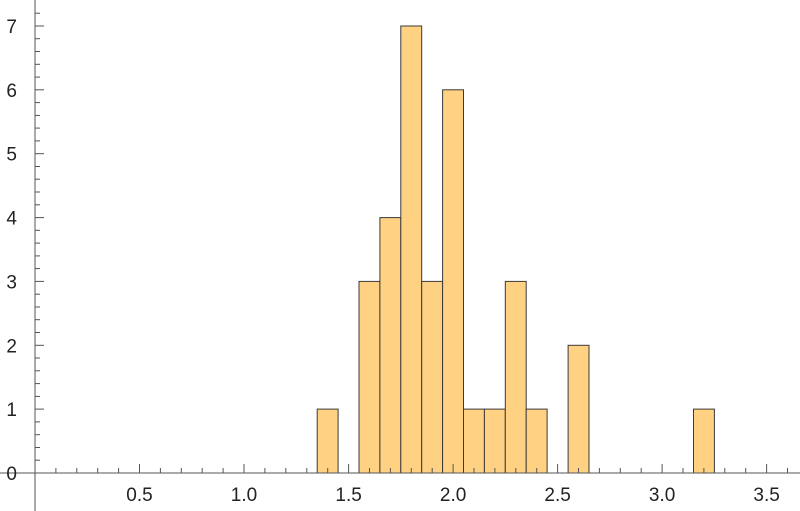 This screenshot has height=511, width=800. What do you see at coordinates (11, 155) in the screenshot?
I see `y-tick-label: 5` at bounding box center [11, 155].